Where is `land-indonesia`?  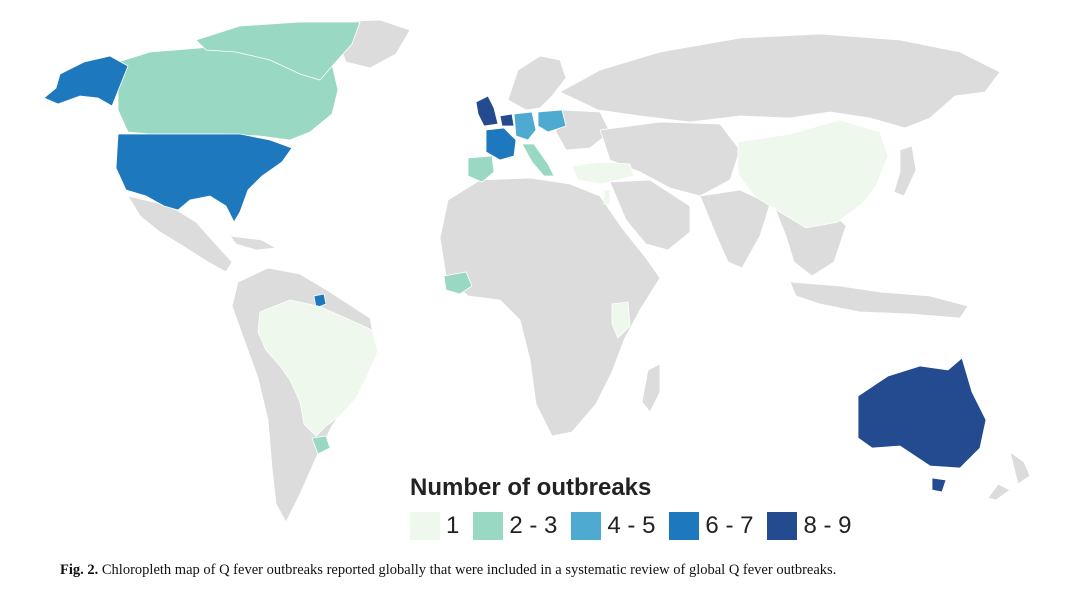 land-indonesia is located at coordinates (879, 300).